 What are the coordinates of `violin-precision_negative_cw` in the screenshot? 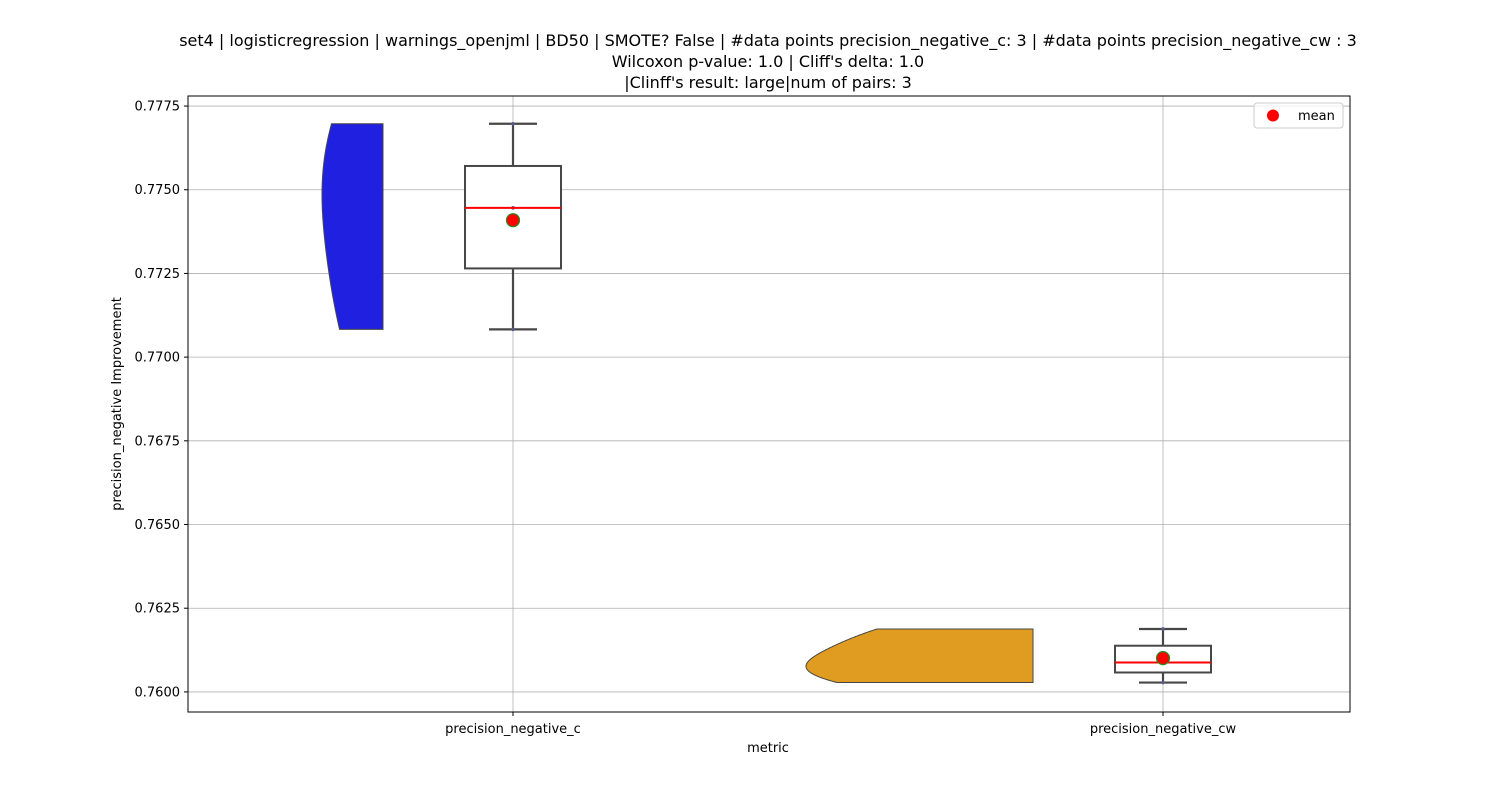 It's located at (919, 656).